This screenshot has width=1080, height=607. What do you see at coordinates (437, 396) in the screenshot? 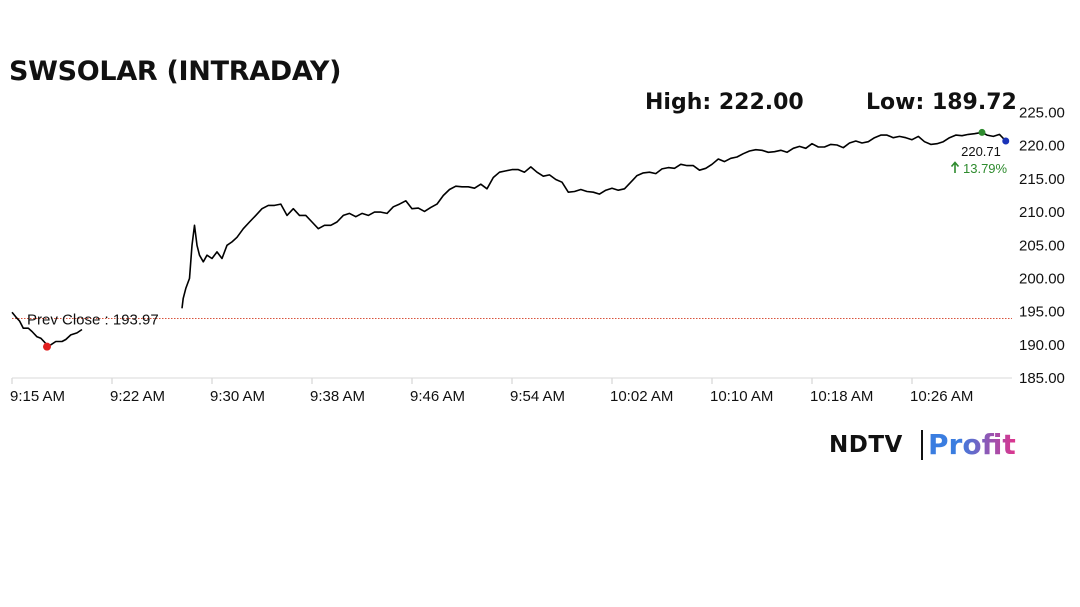
I see `x-tick-label: 9:46 AM` at bounding box center [437, 396].